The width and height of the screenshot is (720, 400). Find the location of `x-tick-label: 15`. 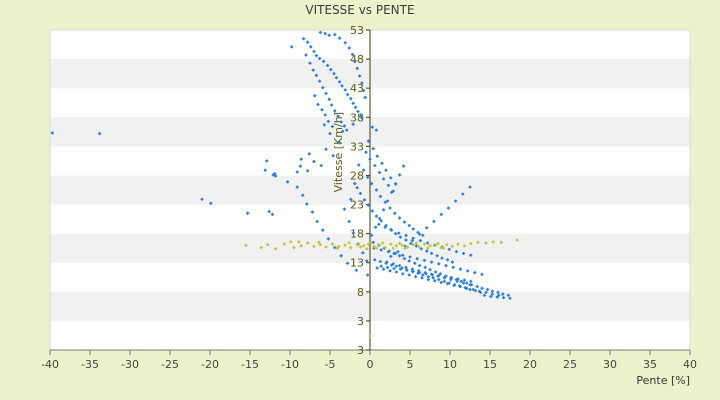

x-tick-label: 15 is located at coordinates (490, 364).